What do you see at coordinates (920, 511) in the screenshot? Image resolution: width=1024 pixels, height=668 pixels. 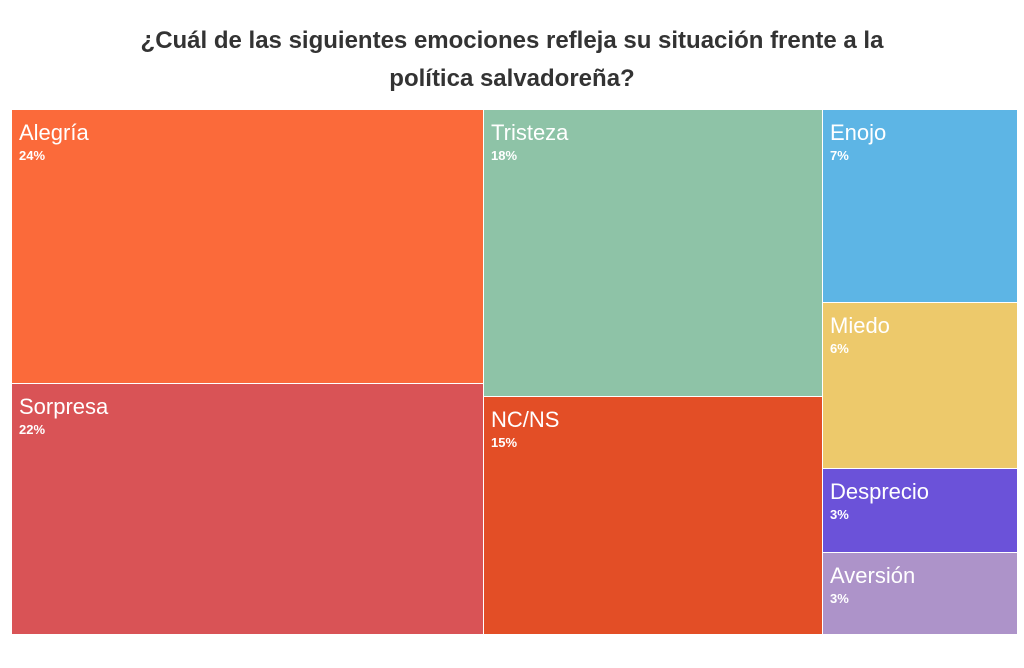 I see `tile-desprecio: Desprecio 3%` at bounding box center [920, 511].